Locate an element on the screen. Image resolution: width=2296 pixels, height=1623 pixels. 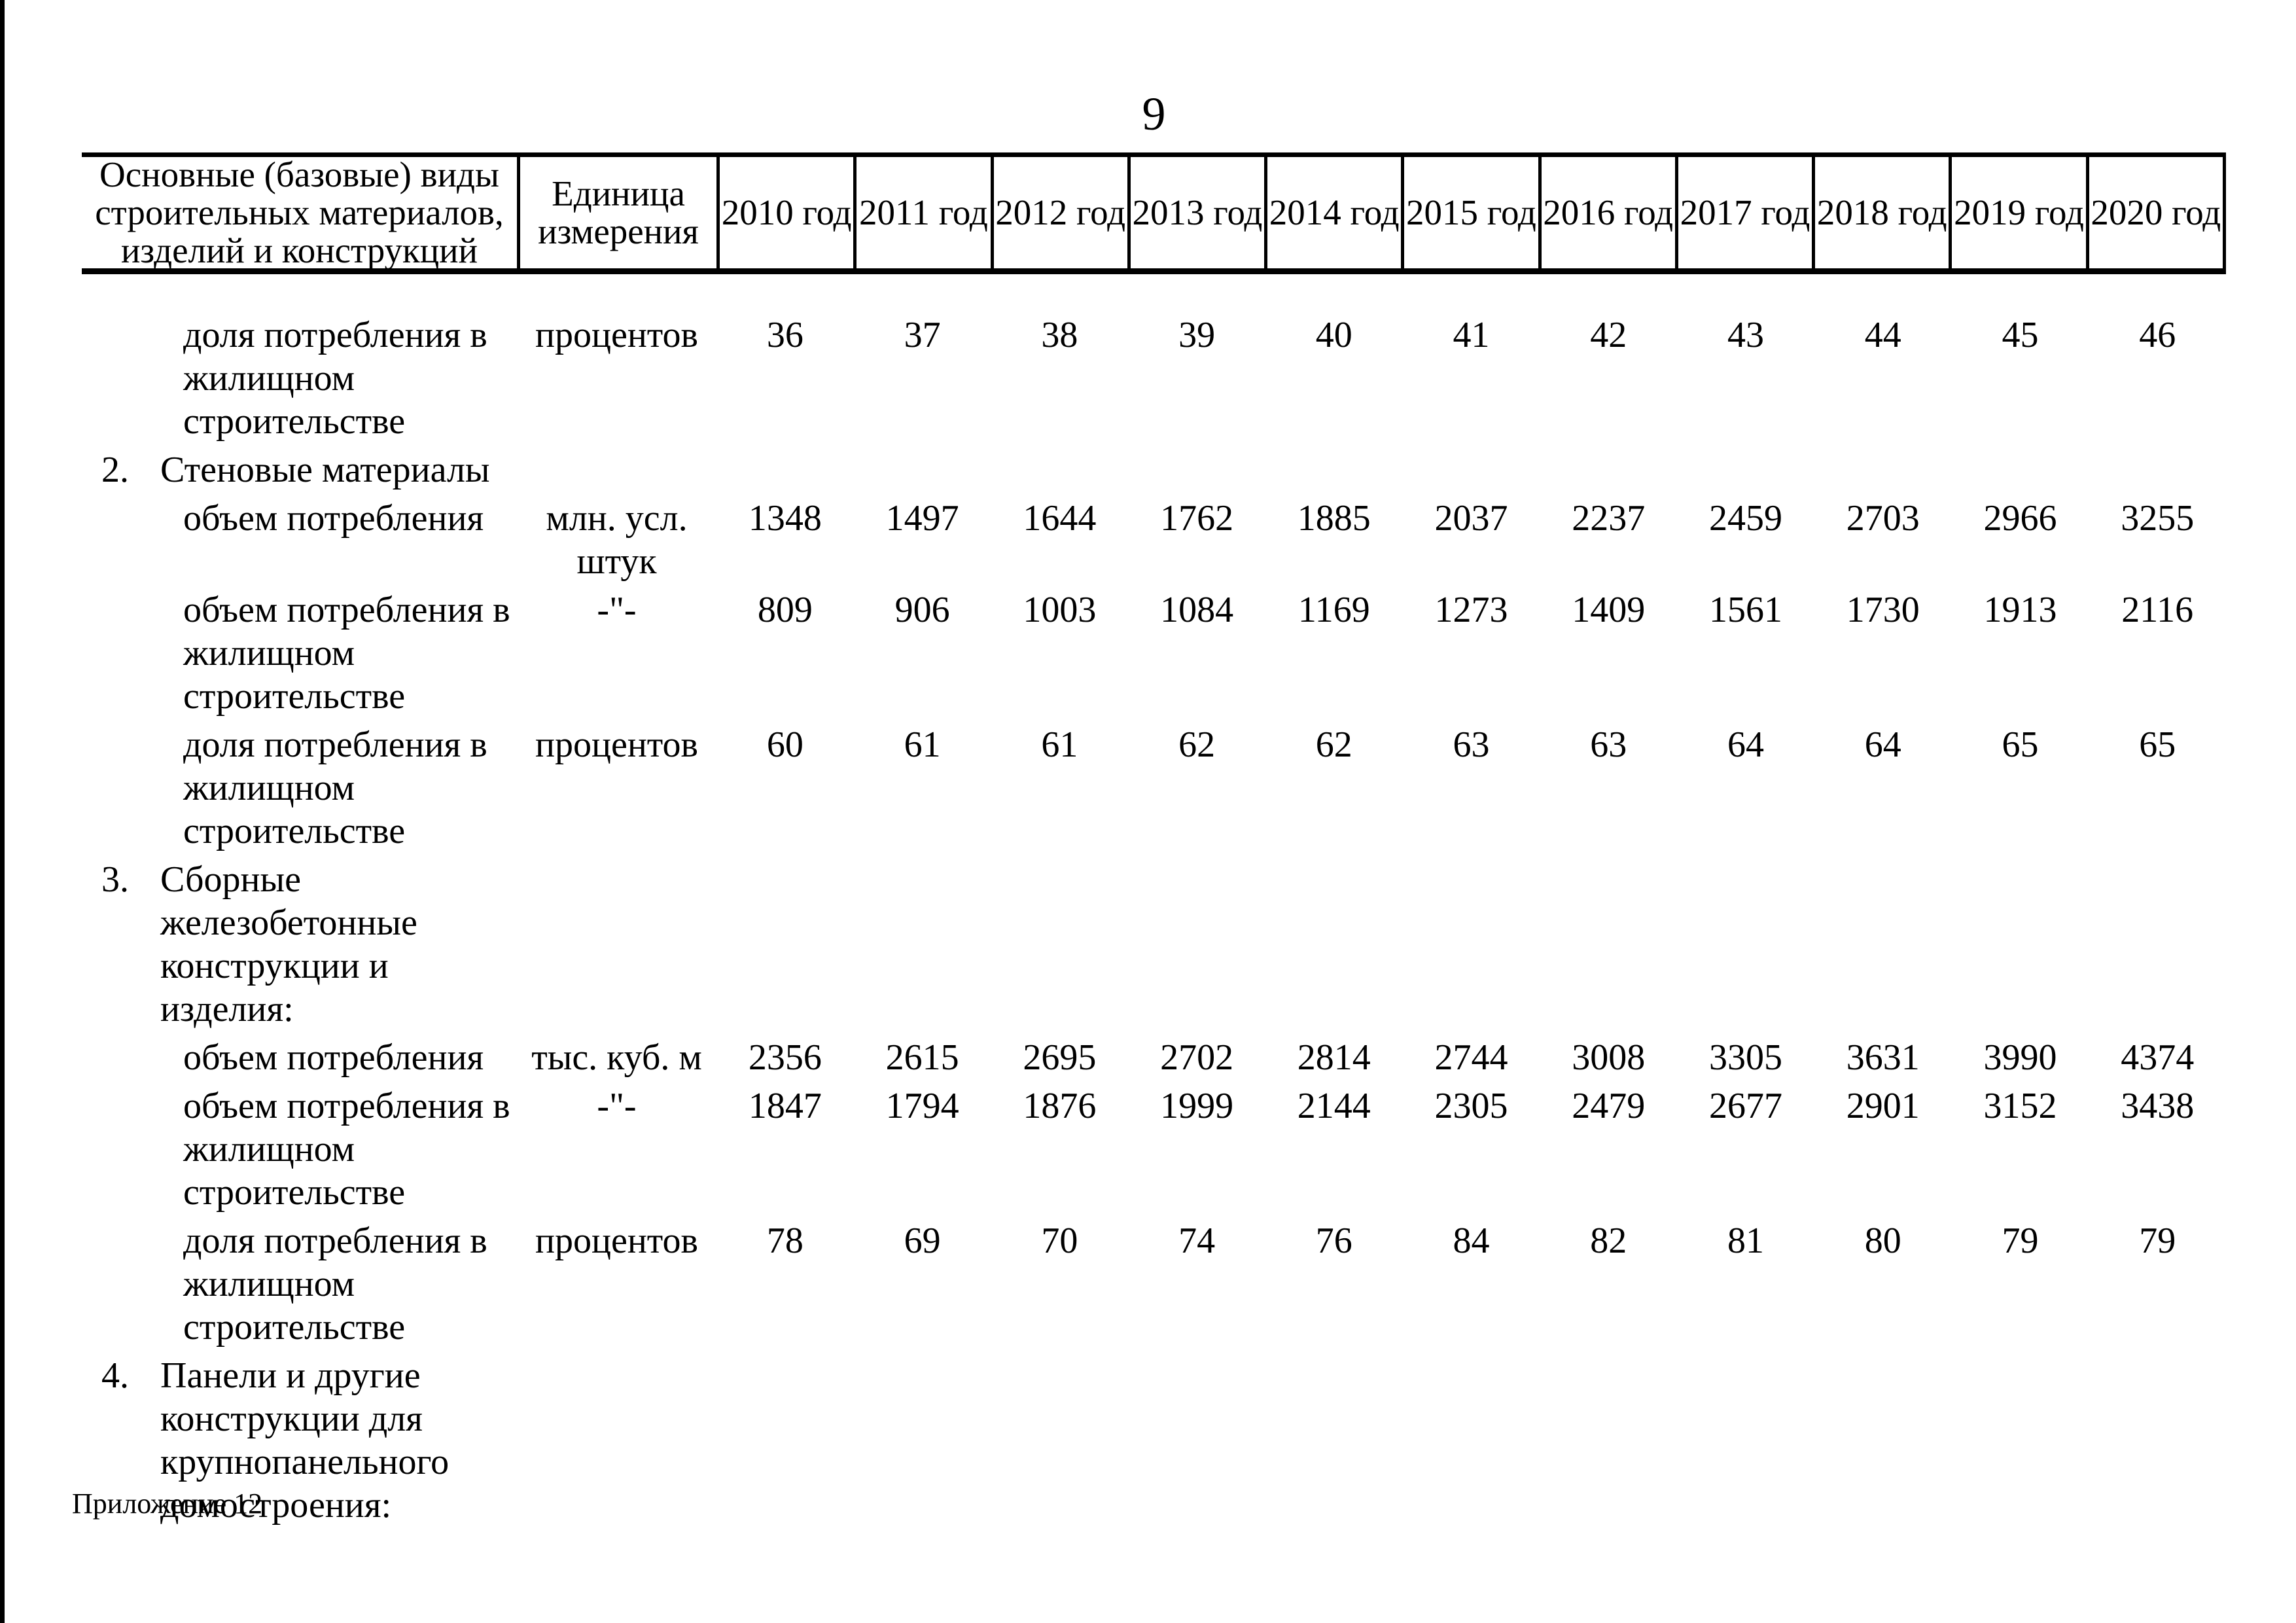
section-number: 4. is located at coordinates (115, 1375).